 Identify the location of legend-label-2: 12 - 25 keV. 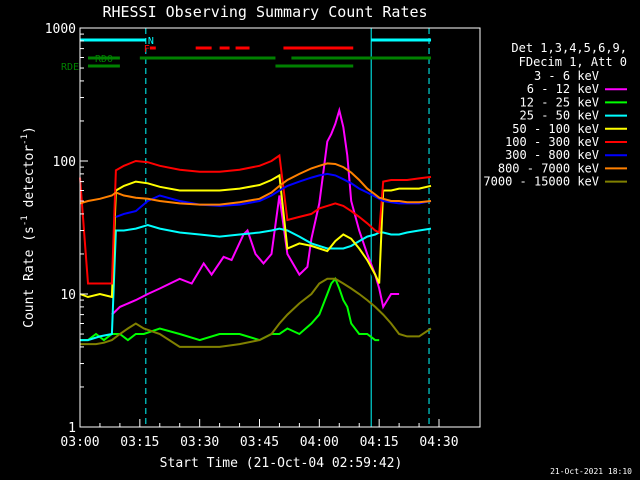
(559, 102).